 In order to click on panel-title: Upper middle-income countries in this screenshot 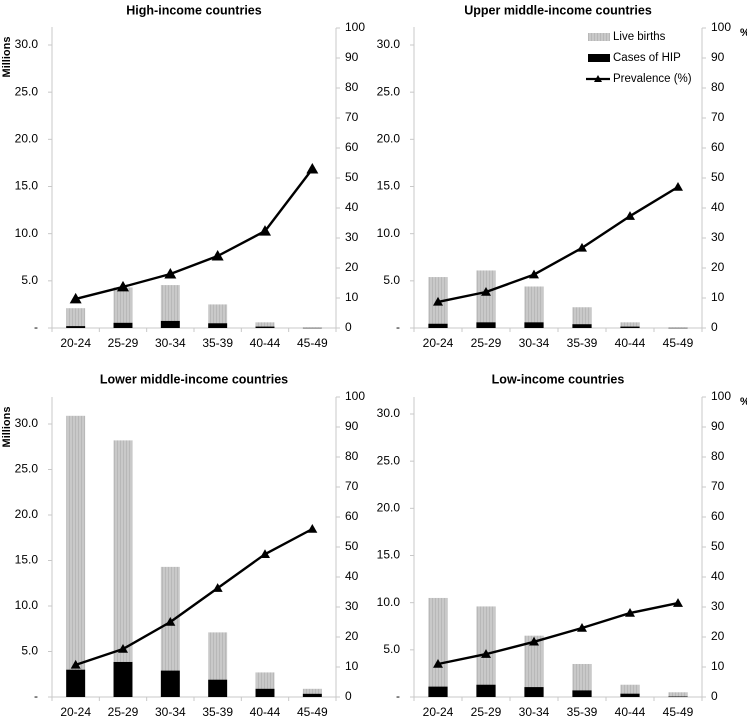, I will do `click(558, 10)`.